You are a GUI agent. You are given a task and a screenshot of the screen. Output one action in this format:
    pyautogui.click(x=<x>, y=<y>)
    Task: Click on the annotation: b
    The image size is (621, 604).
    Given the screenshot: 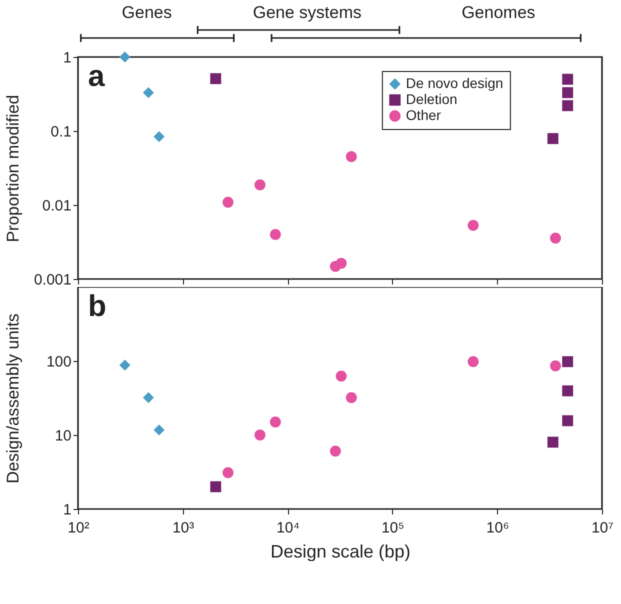 What is the action you would take?
    pyautogui.click(x=97, y=306)
    